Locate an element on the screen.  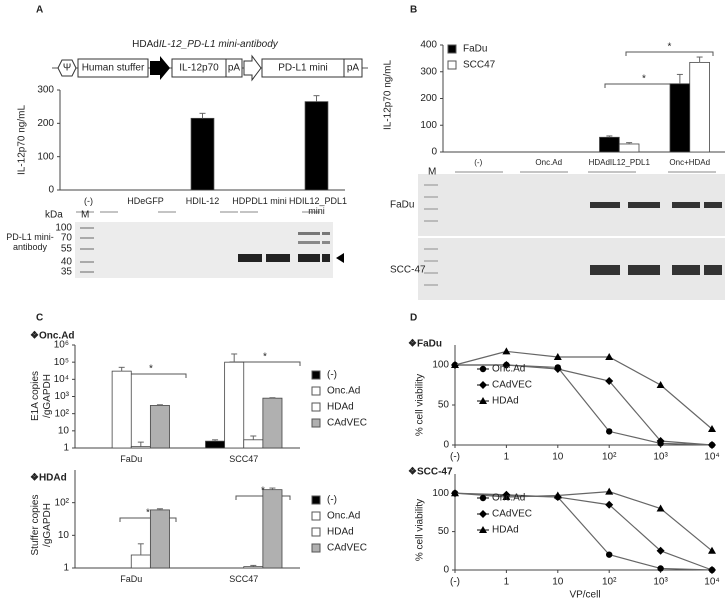
blot-size: 35 is located at coordinates (67, 272).